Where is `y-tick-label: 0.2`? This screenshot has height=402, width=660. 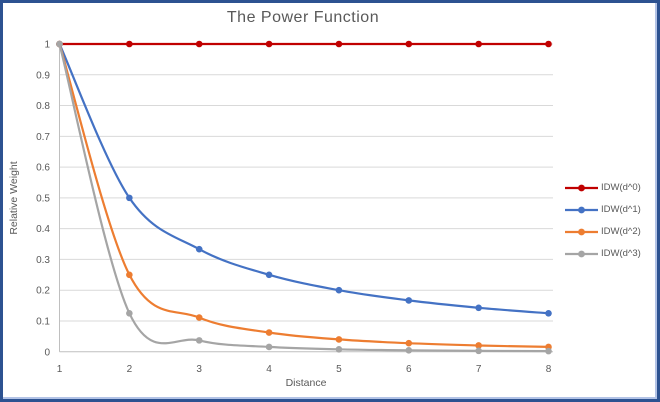
y-tick-label: 0.2 is located at coordinates (43, 291).